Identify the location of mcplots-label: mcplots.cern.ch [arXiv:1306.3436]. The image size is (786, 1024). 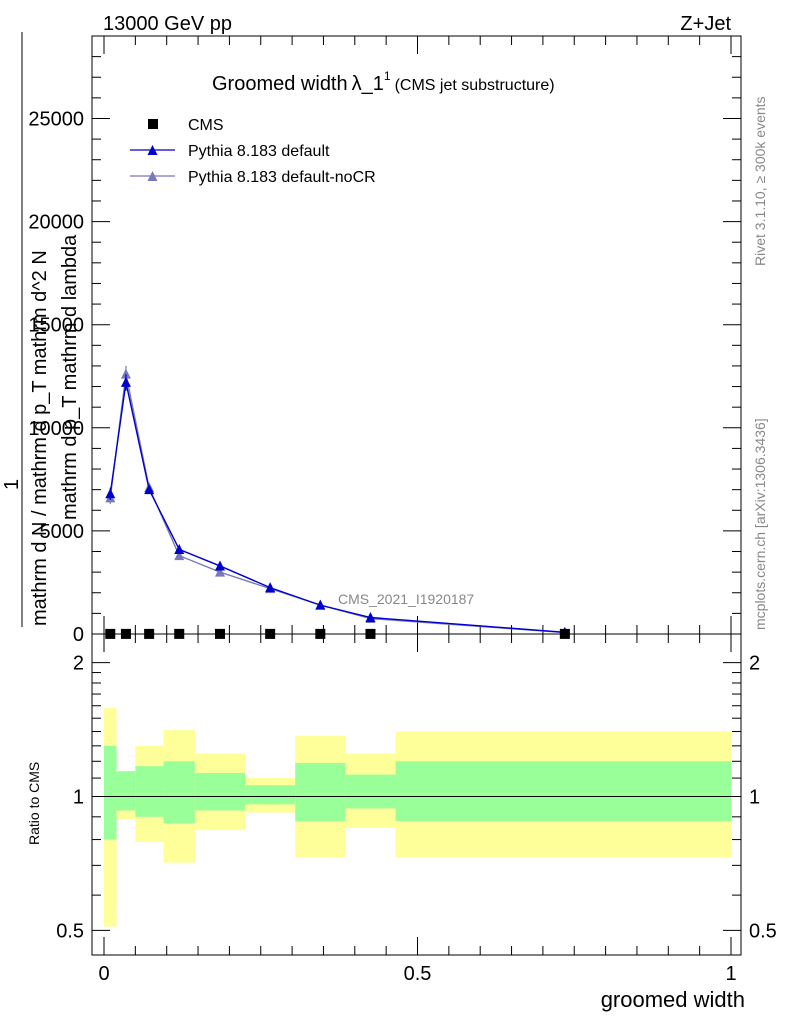
(760, 524).